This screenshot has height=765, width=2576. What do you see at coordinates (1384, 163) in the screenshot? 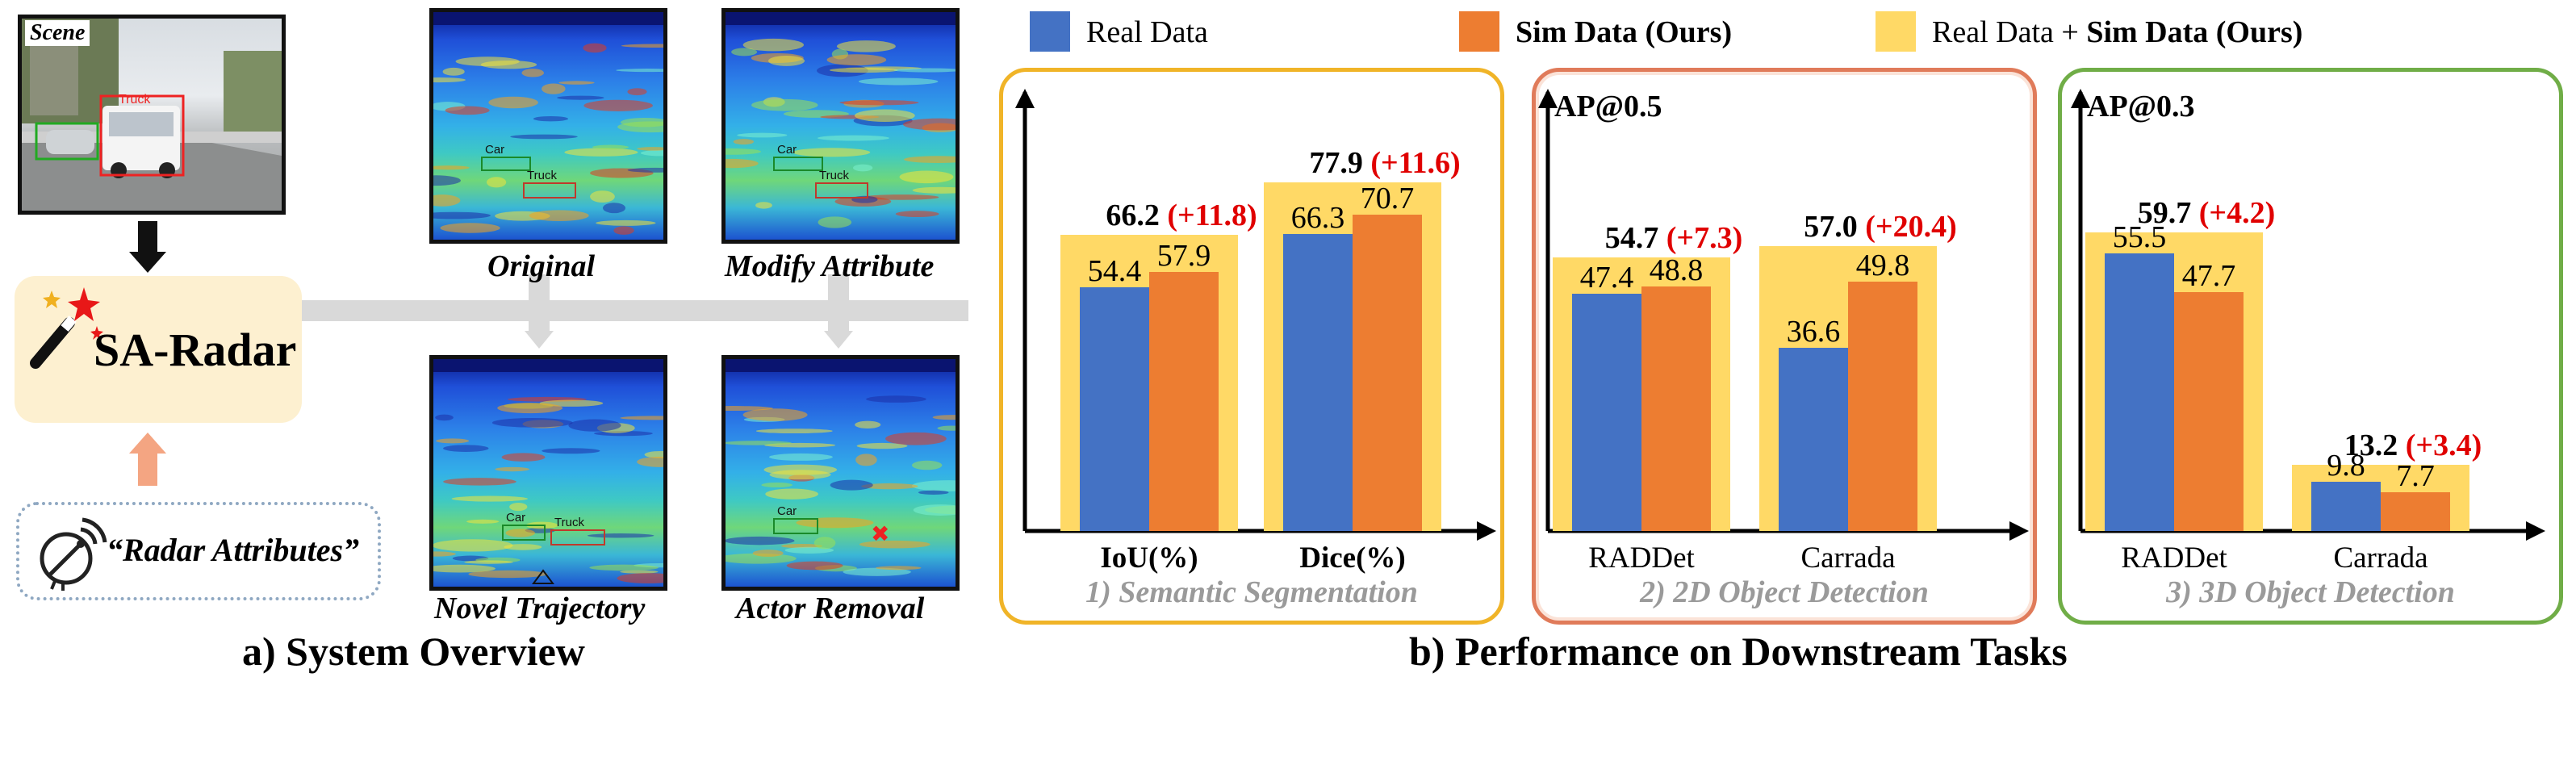
I see `value-label-combo: 77.9 (+11.6)` at bounding box center [1384, 163].